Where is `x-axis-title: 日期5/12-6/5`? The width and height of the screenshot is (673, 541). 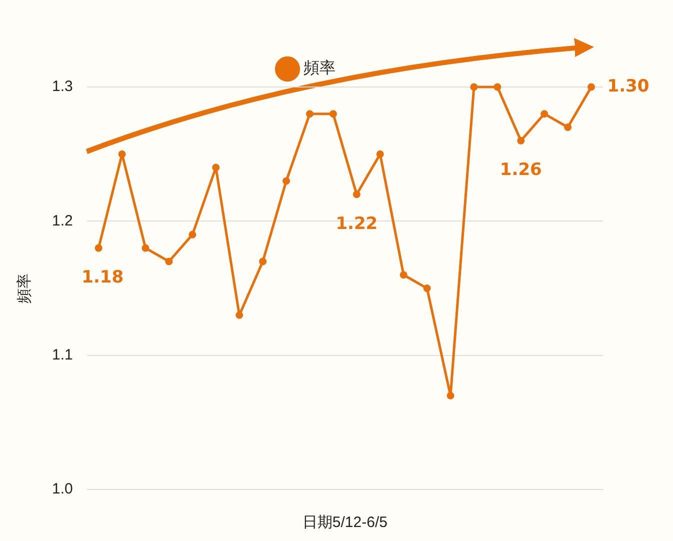 x-axis-title: 日期5/12-6/5 is located at coordinates (345, 523).